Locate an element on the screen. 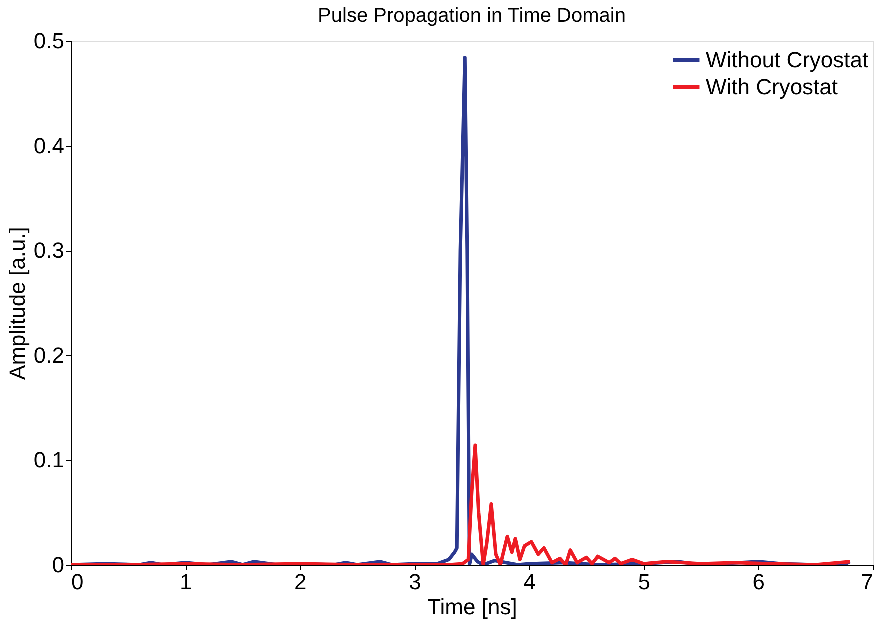 Image resolution: width=890 pixels, height=634 pixels. y-tick-label: 0.3 is located at coordinates (49, 251).